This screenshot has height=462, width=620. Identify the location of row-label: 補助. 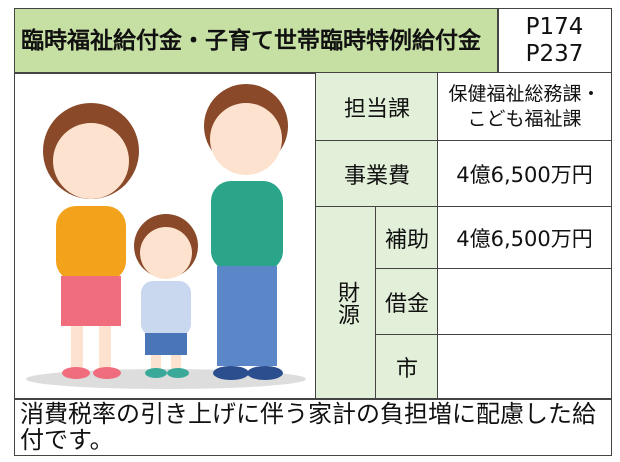
(407, 238).